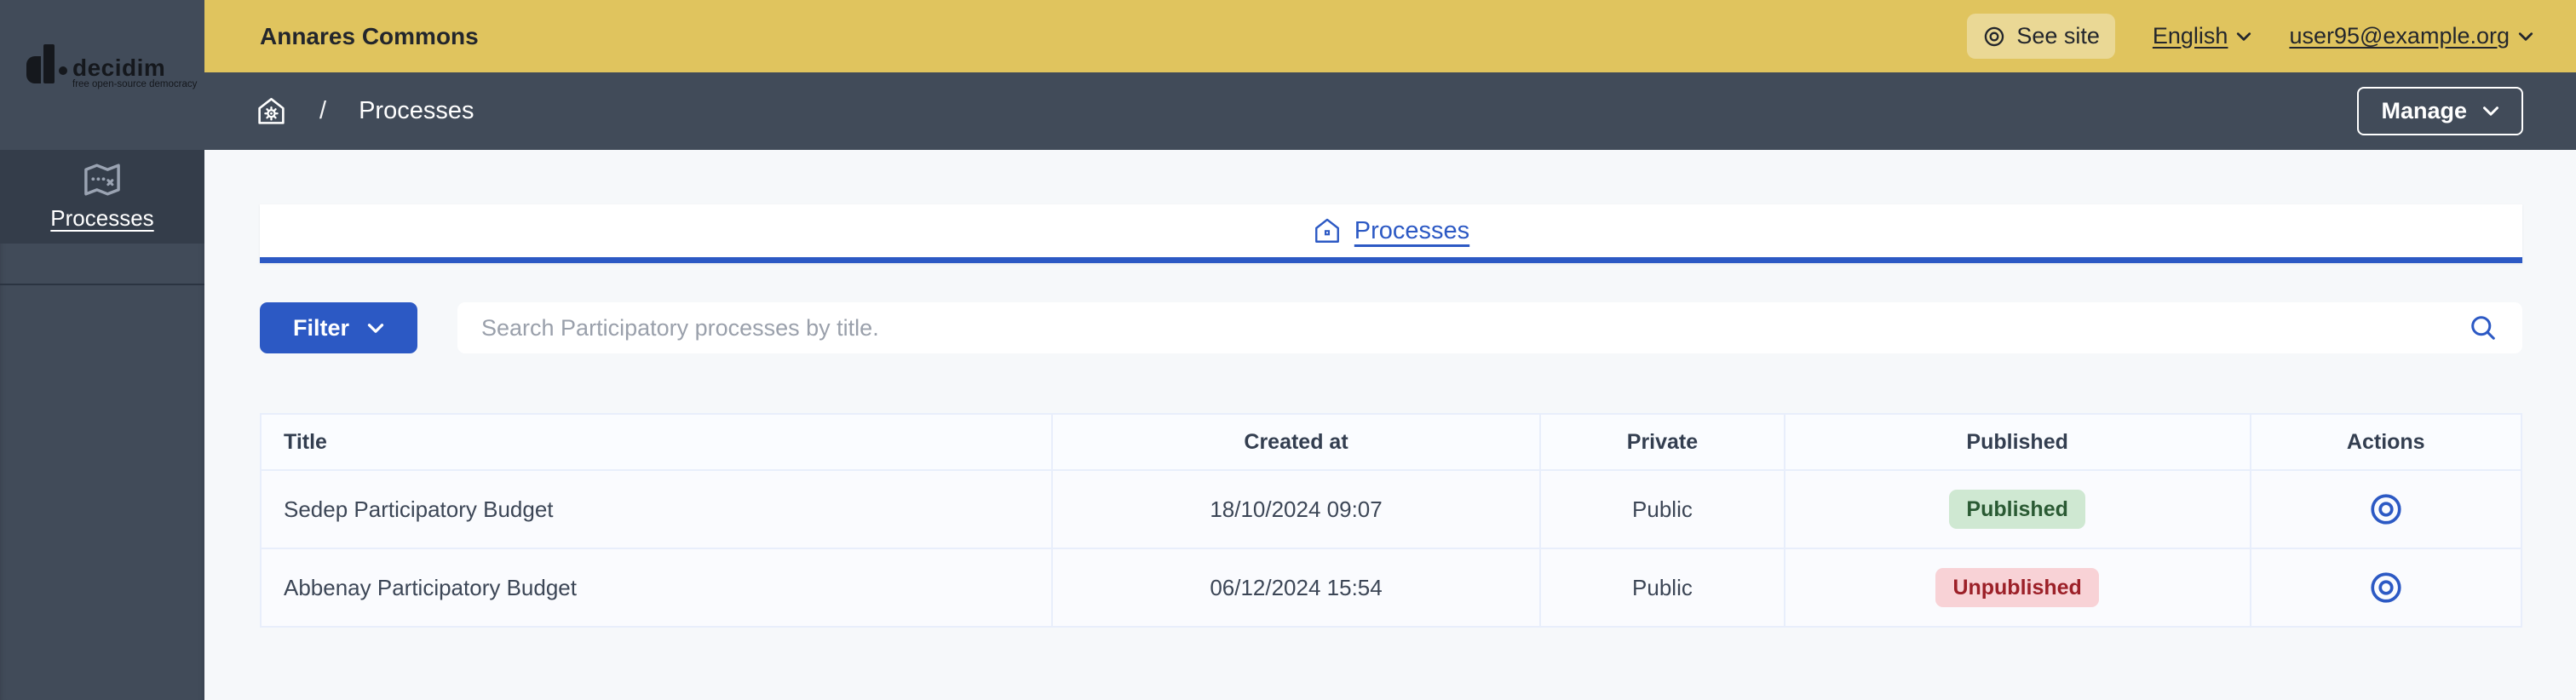  What do you see at coordinates (2017, 587) in the screenshot?
I see `published-badge: Unpublished` at bounding box center [2017, 587].